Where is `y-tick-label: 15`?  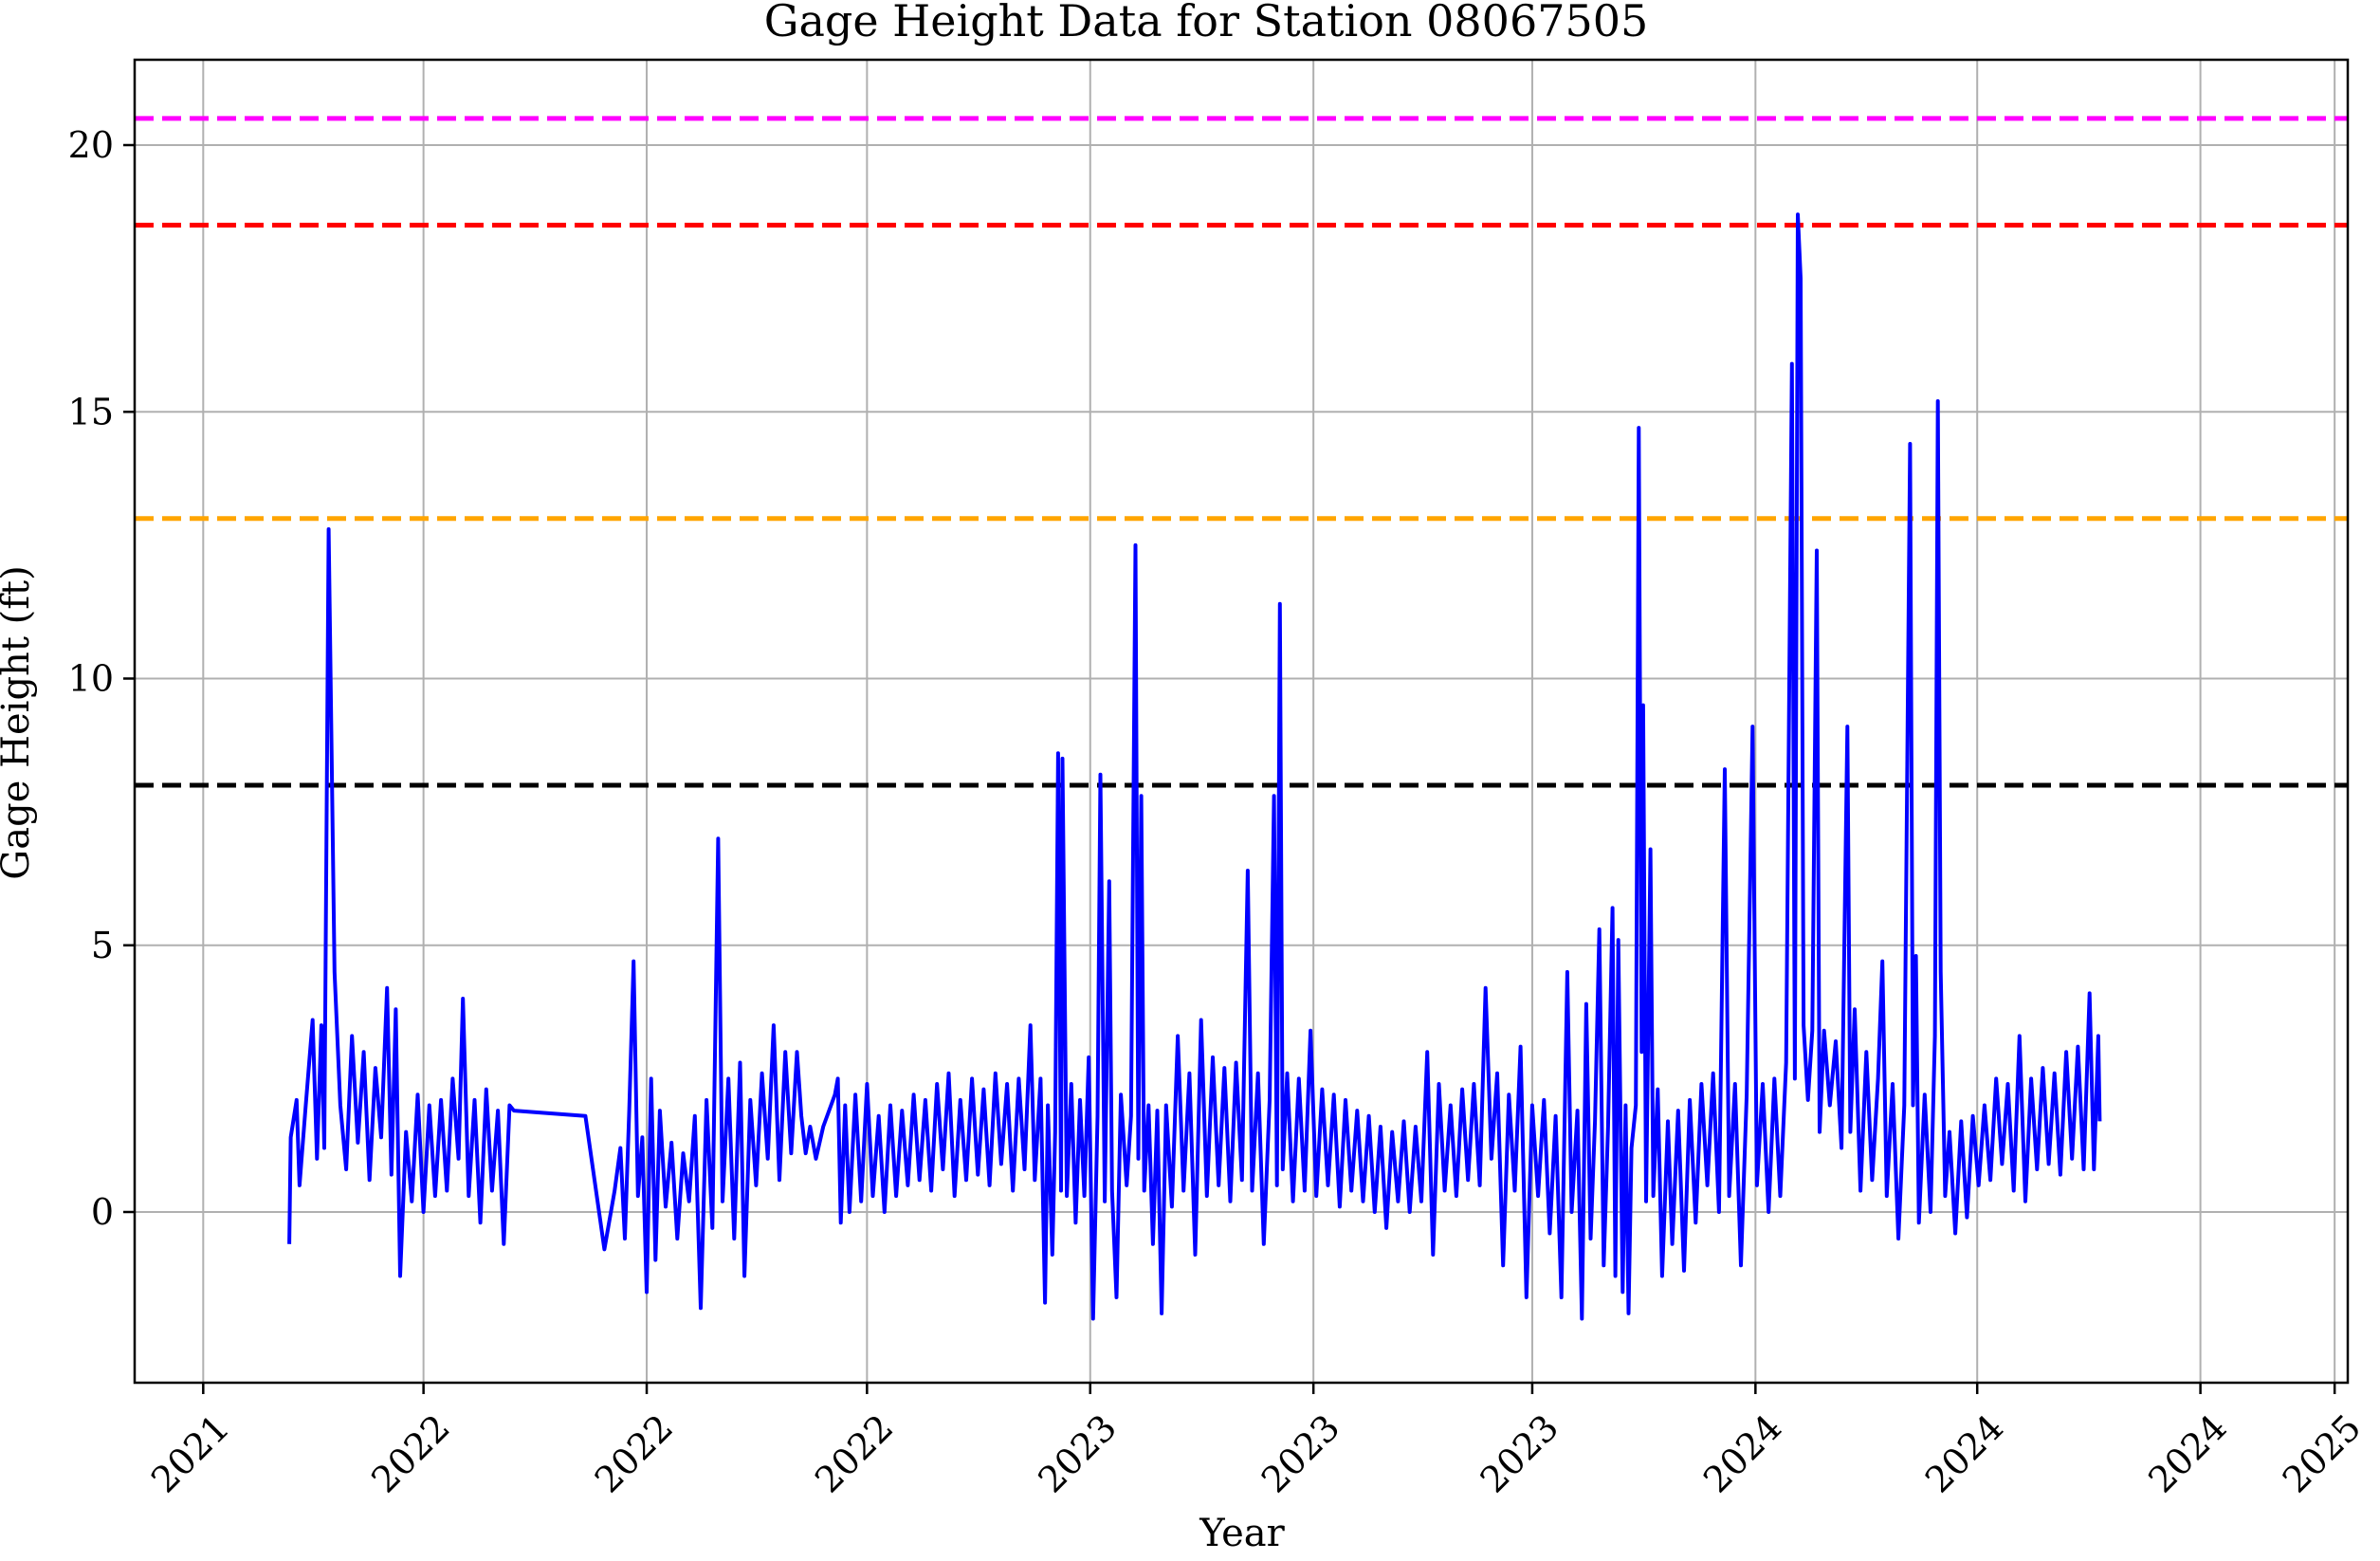 y-tick-label: 15 is located at coordinates (91, 411).